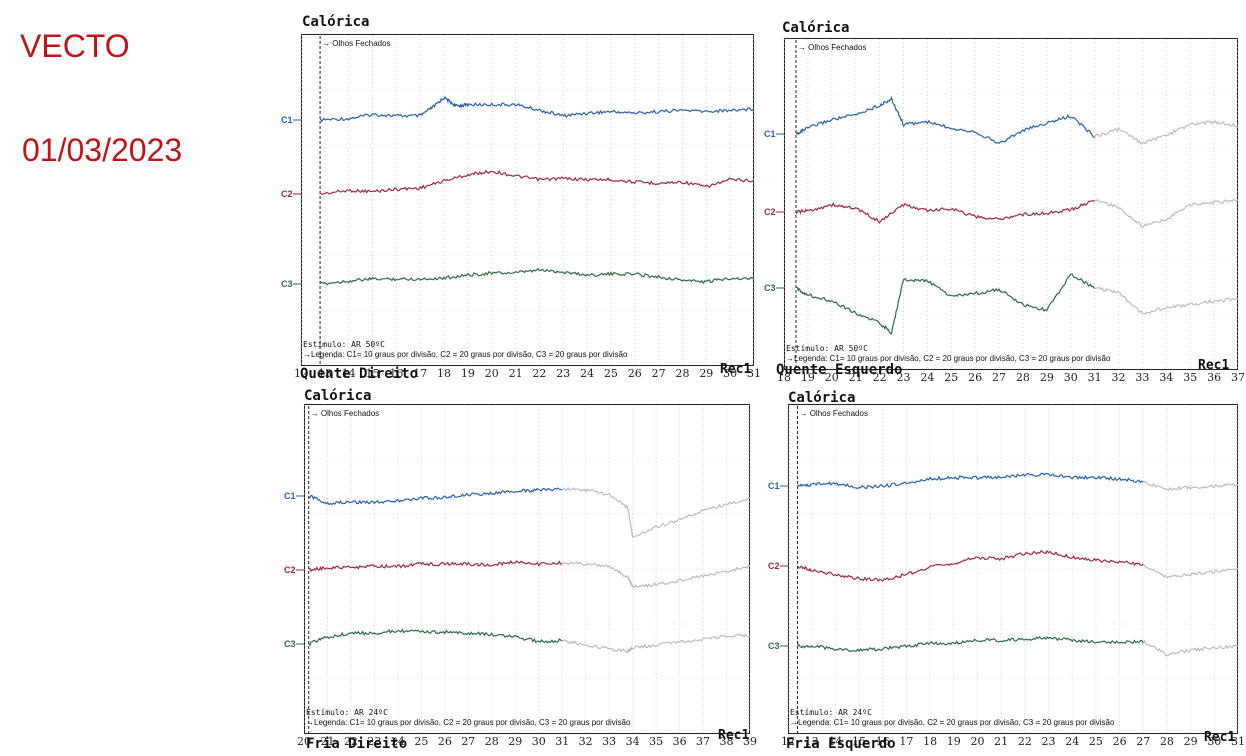 The height and width of the screenshot is (756, 1246). I want to click on panel-caption: Fria Esquerdo, so click(841, 744).